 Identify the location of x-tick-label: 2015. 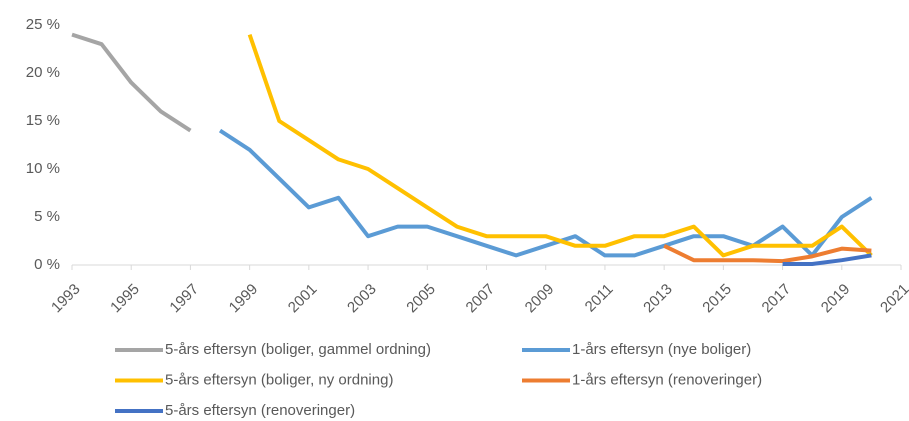
(717, 299).